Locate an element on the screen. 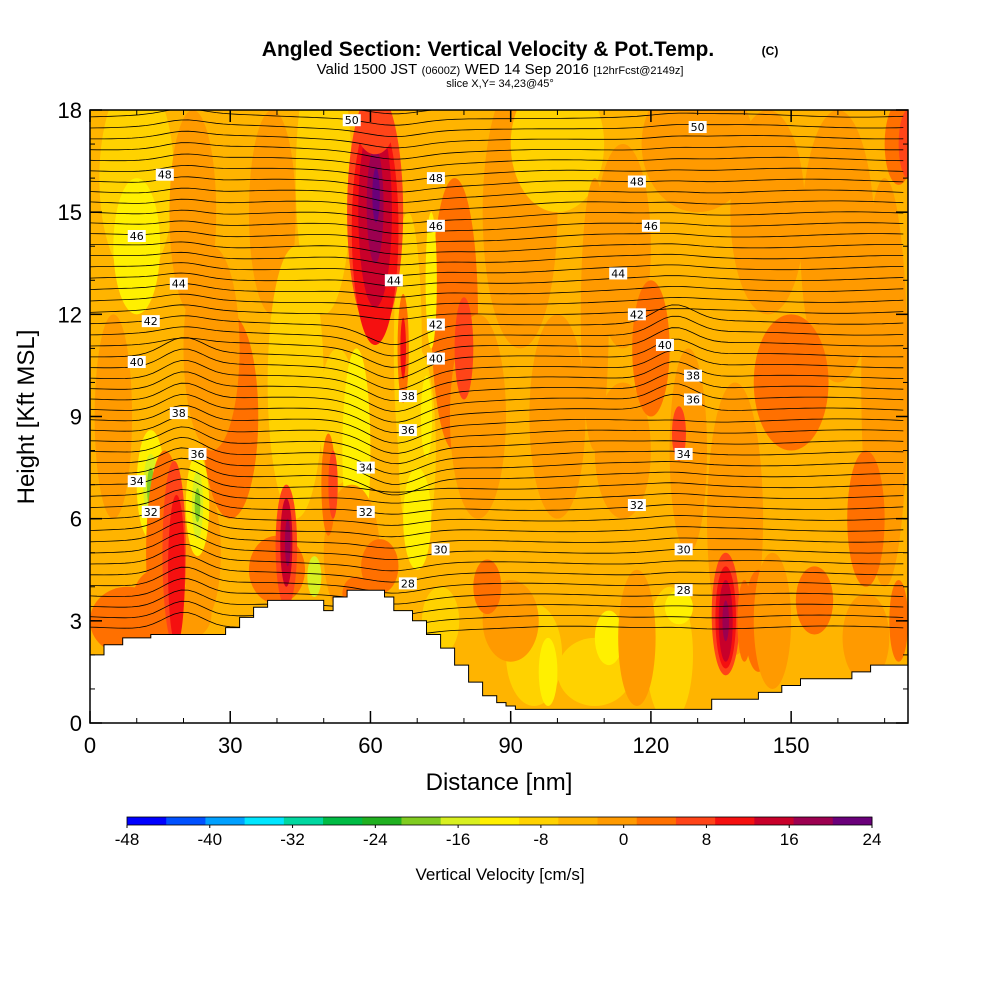 The image size is (1000, 1005). contour-label-text: 40 is located at coordinates (436, 359).